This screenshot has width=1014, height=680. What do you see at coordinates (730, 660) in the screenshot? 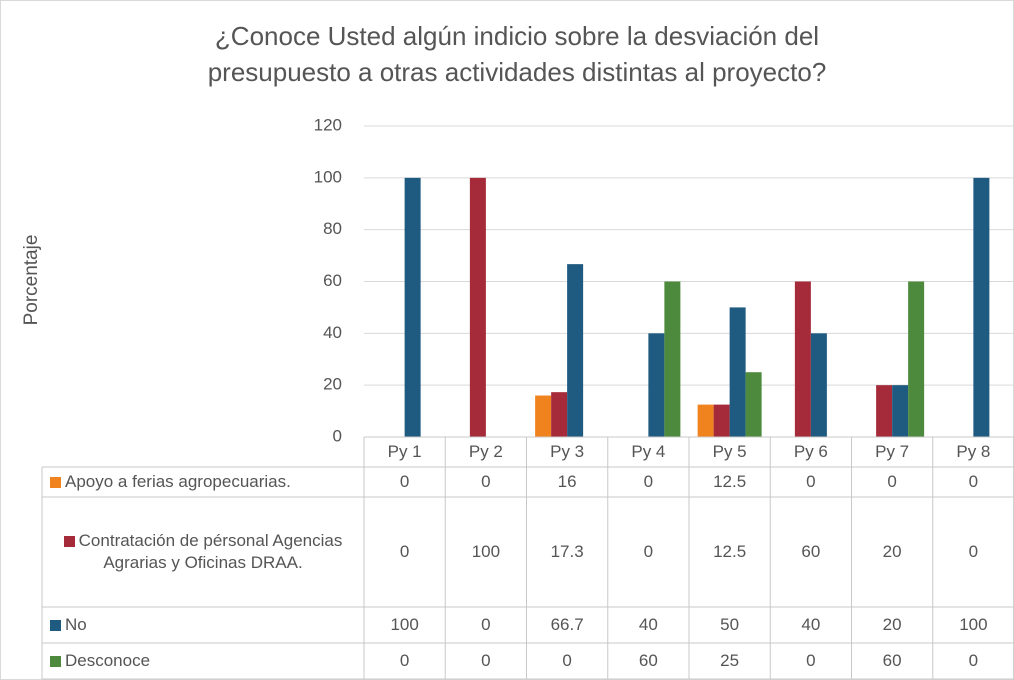
I see `table-value: 25` at bounding box center [730, 660].